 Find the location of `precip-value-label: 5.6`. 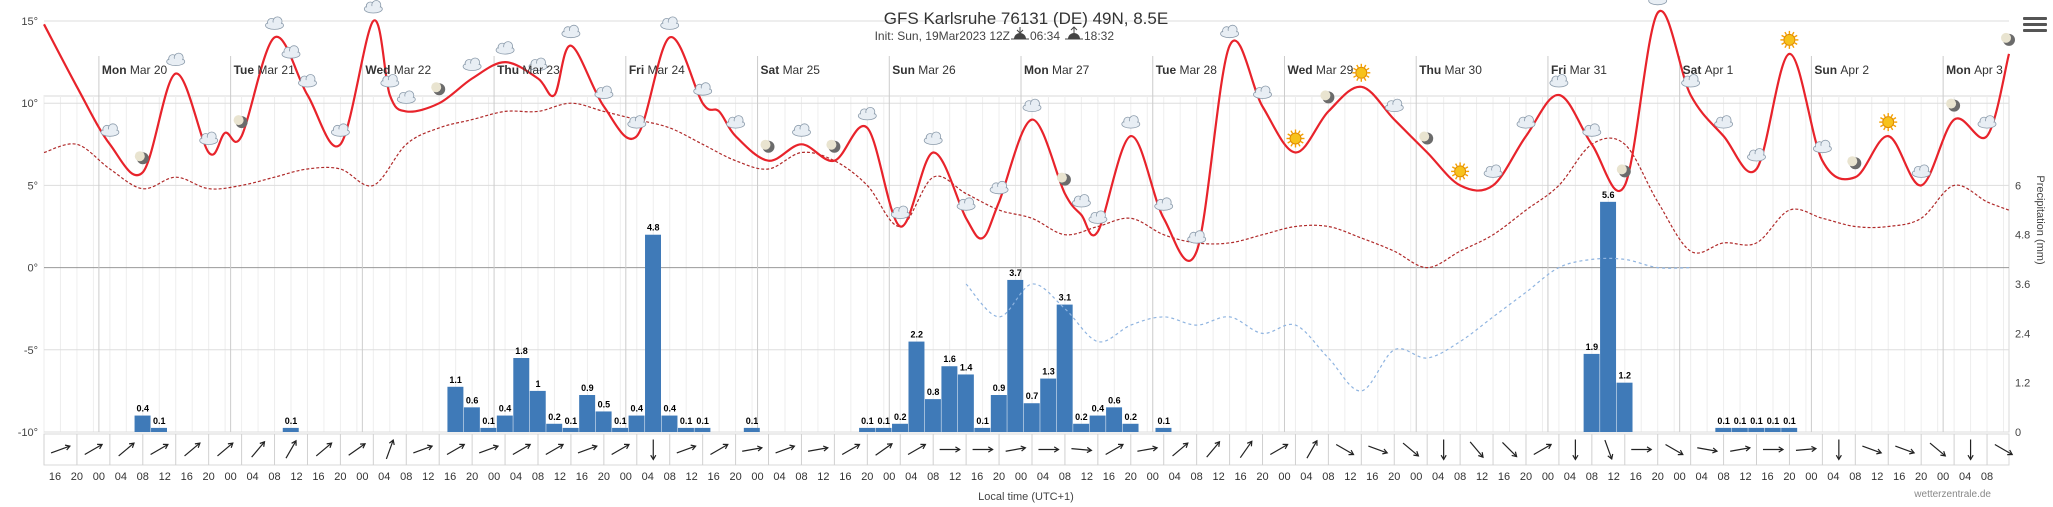

precip-value-label: 5.6 is located at coordinates (1608, 195).